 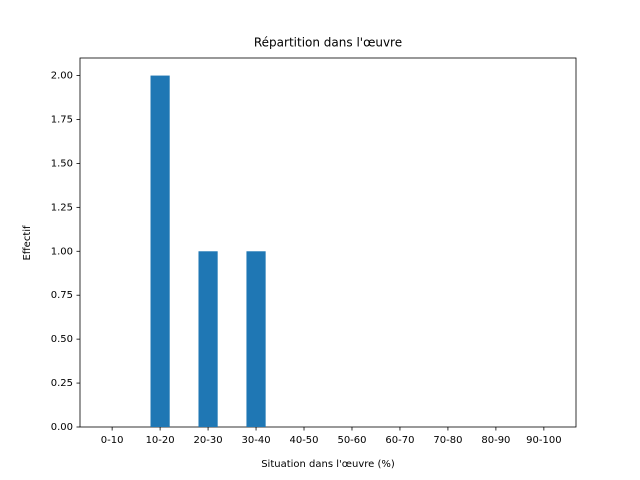 What do you see at coordinates (351, 440) in the screenshot?
I see `x-tick-label: 50-60` at bounding box center [351, 440].